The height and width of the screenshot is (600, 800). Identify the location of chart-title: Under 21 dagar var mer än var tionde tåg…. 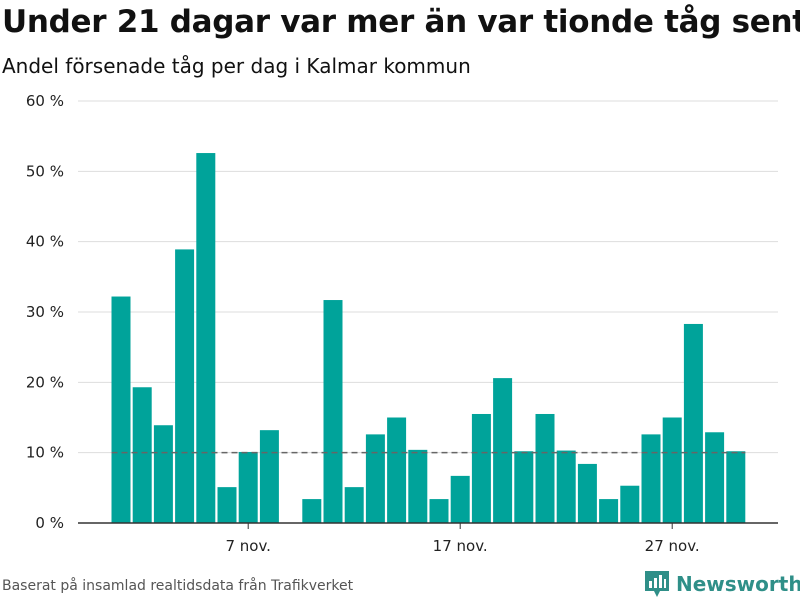
(401, 22).